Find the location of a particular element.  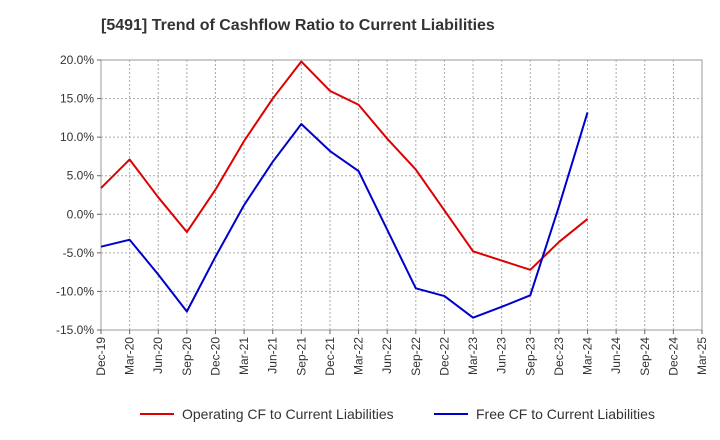

y-tick-label: 15.0% is located at coordinates (77, 99).